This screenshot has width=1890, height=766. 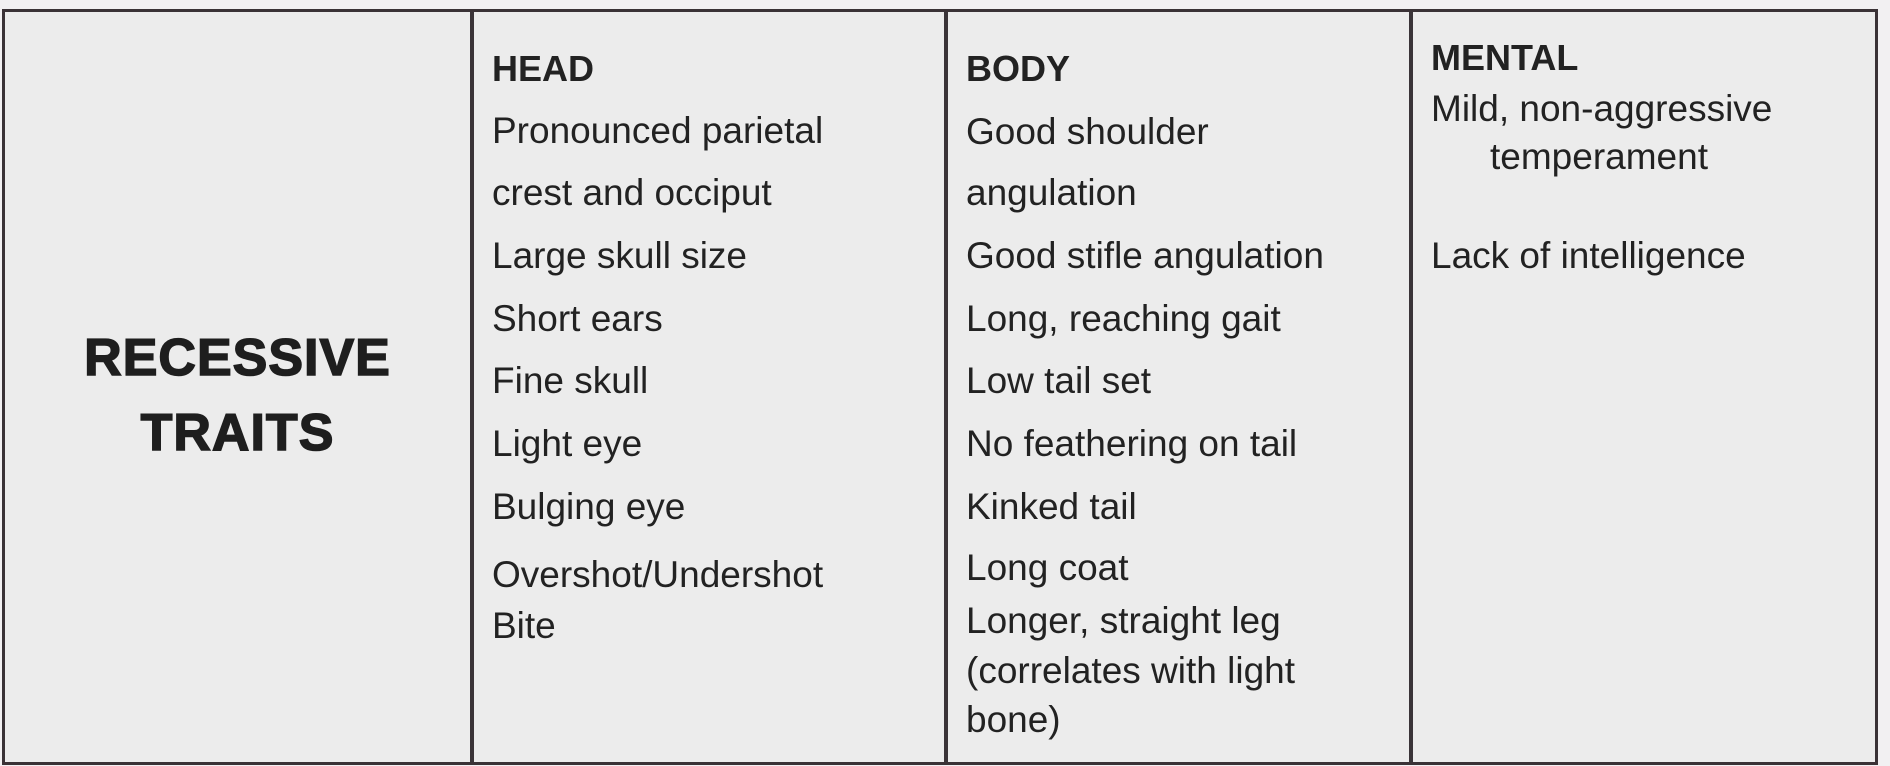 I want to click on body-trait: Long, reaching gait, so click(x=1123, y=318).